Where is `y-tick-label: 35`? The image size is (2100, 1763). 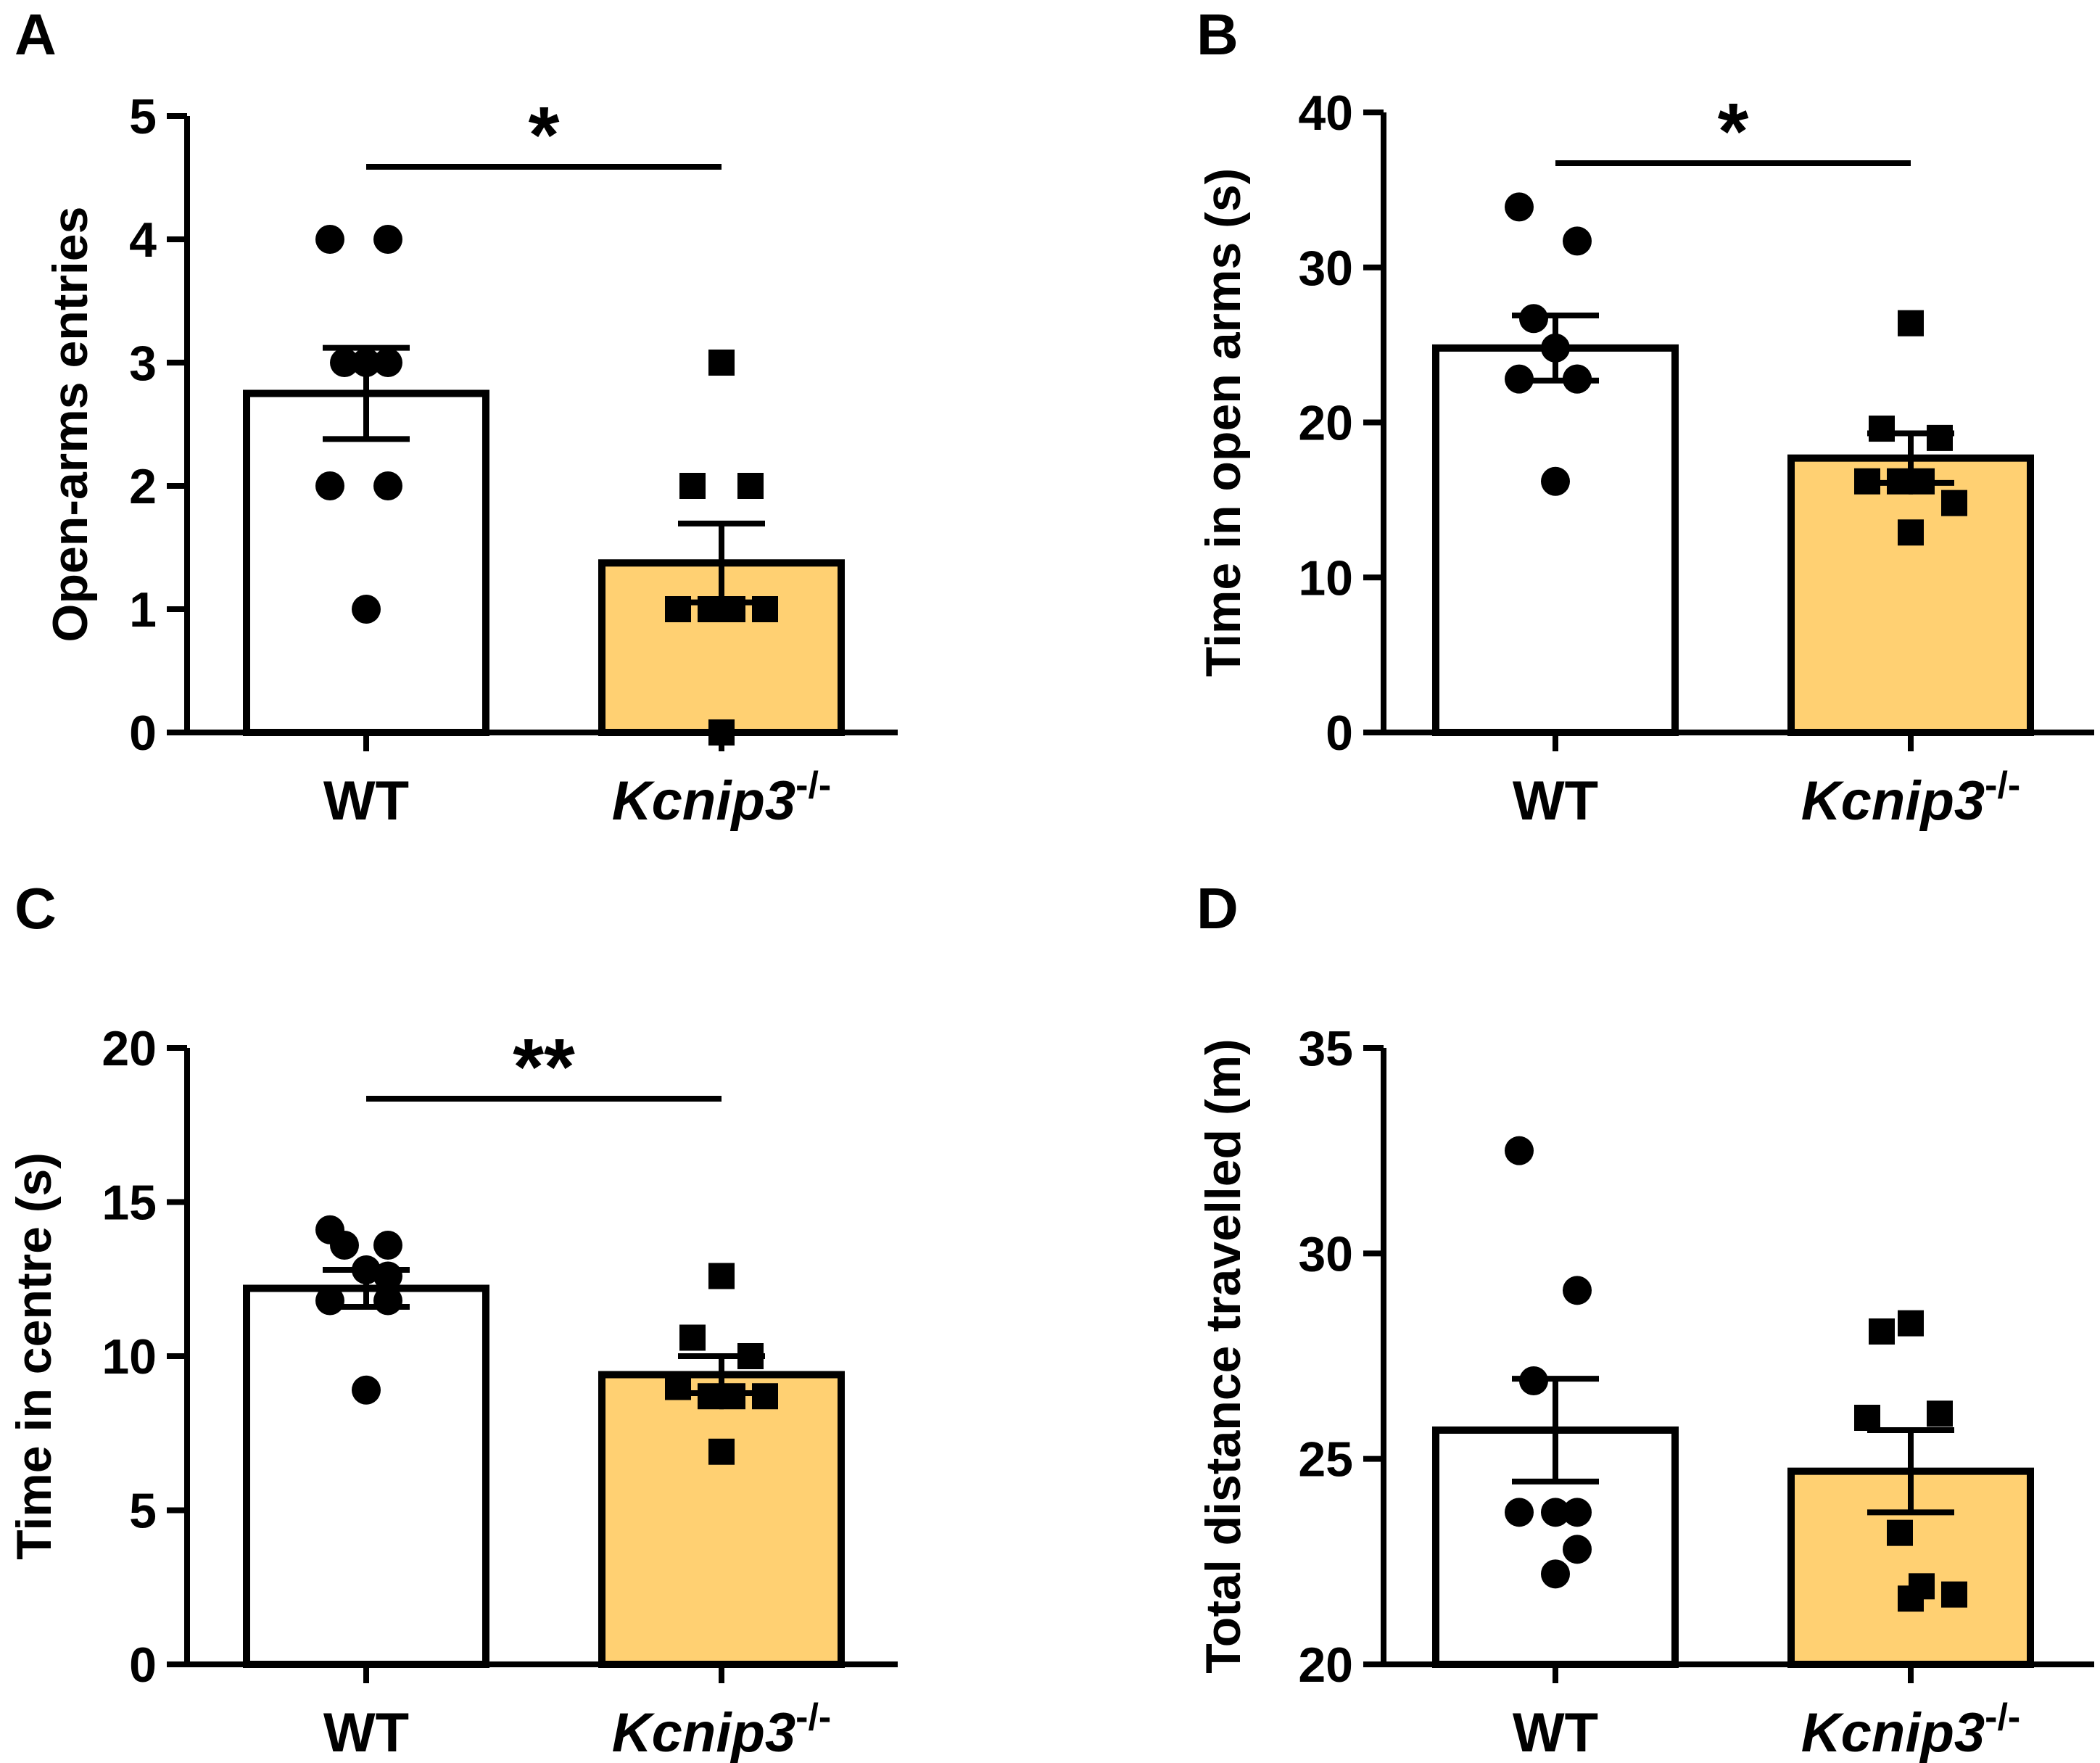 y-tick-label: 35 is located at coordinates (1325, 1049).